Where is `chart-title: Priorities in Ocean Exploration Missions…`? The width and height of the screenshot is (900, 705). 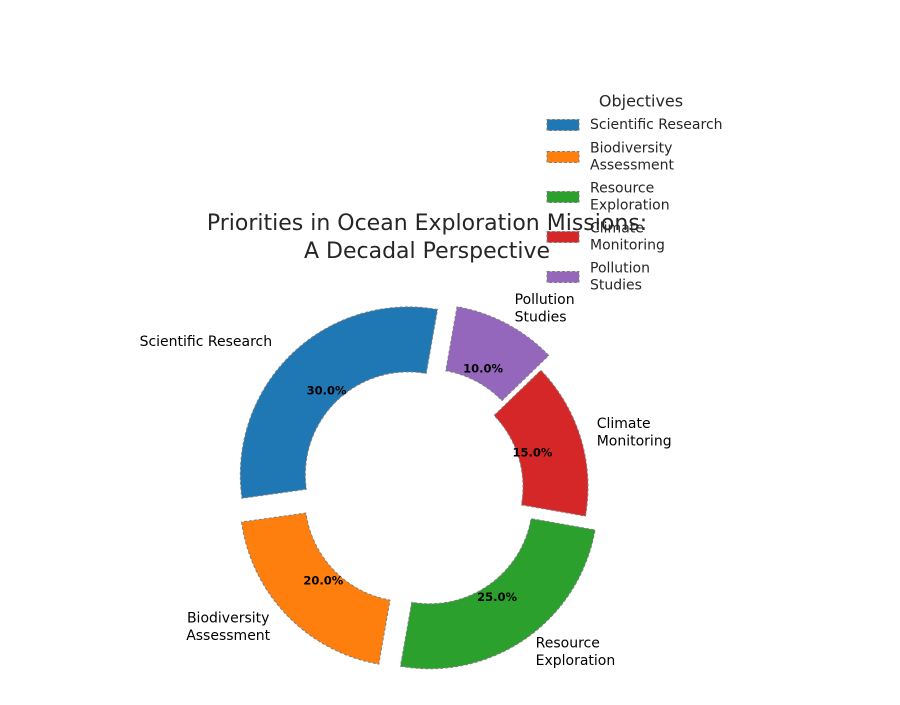
chart-title: Priorities in Ocean Exploration Missions… is located at coordinates (427, 237).